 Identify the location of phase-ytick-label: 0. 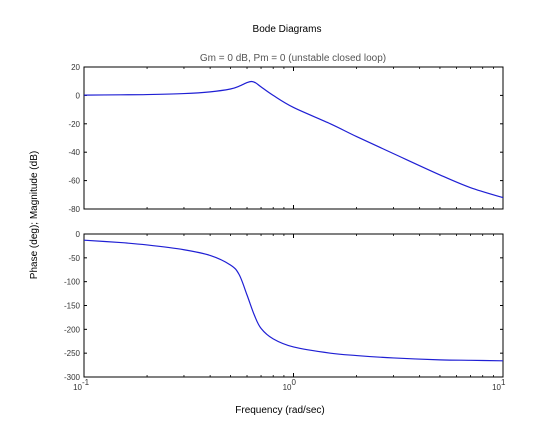
(78, 234).